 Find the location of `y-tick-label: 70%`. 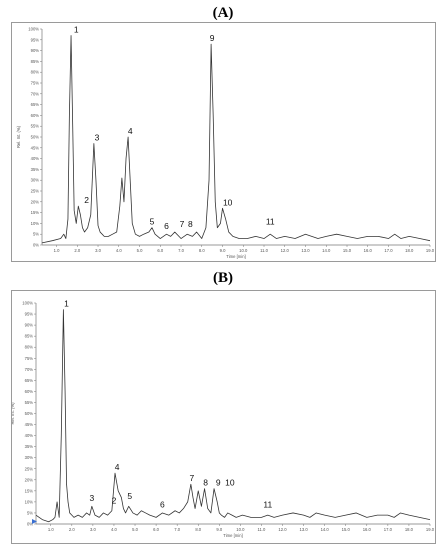

y-tick-label: 70% is located at coordinates (29, 369).